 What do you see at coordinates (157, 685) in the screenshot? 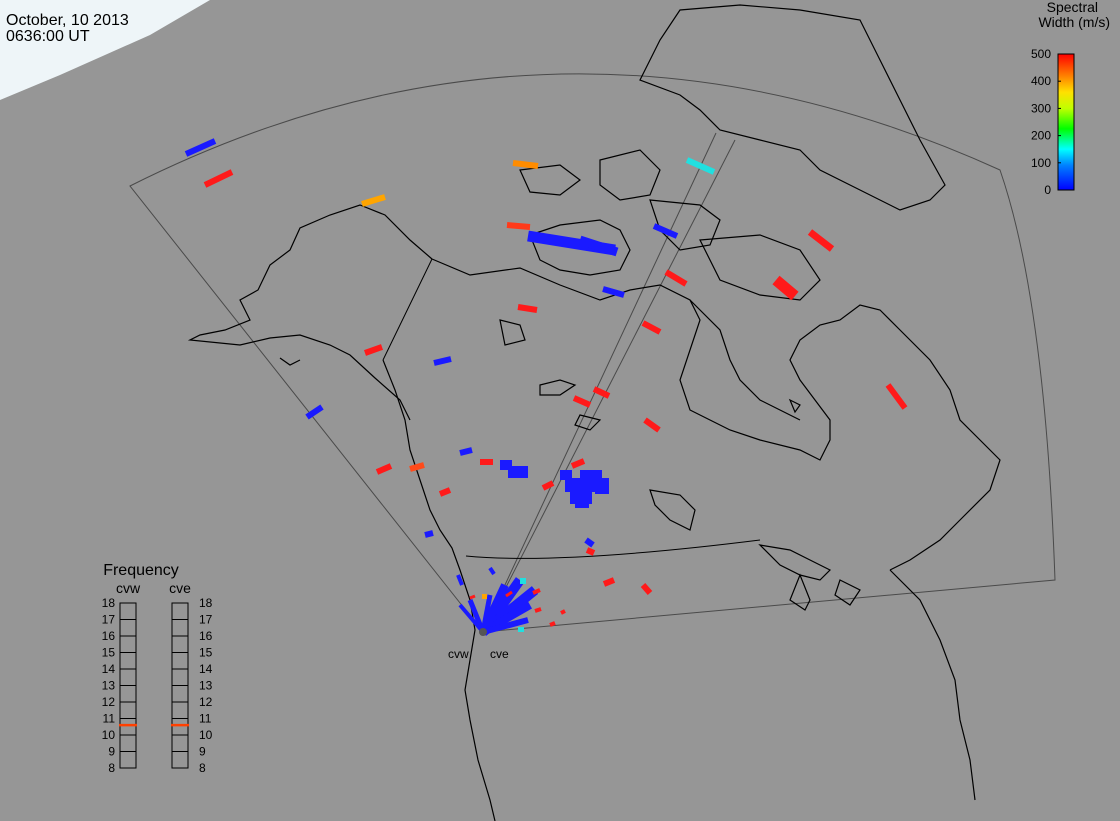
I see `frequency-ladder: 18 18 17 17 16 16 15 15 14 14 13 13 12 12 11 11 10 10 9 9 8 8` at bounding box center [157, 685].